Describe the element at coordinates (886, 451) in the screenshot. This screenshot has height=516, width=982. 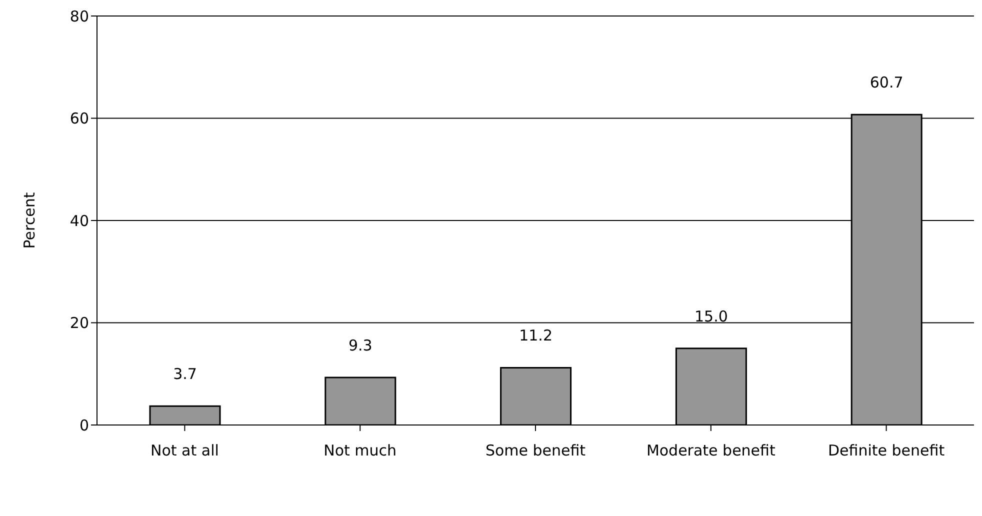
I see `x-tick-label: Definite benefit` at that location.